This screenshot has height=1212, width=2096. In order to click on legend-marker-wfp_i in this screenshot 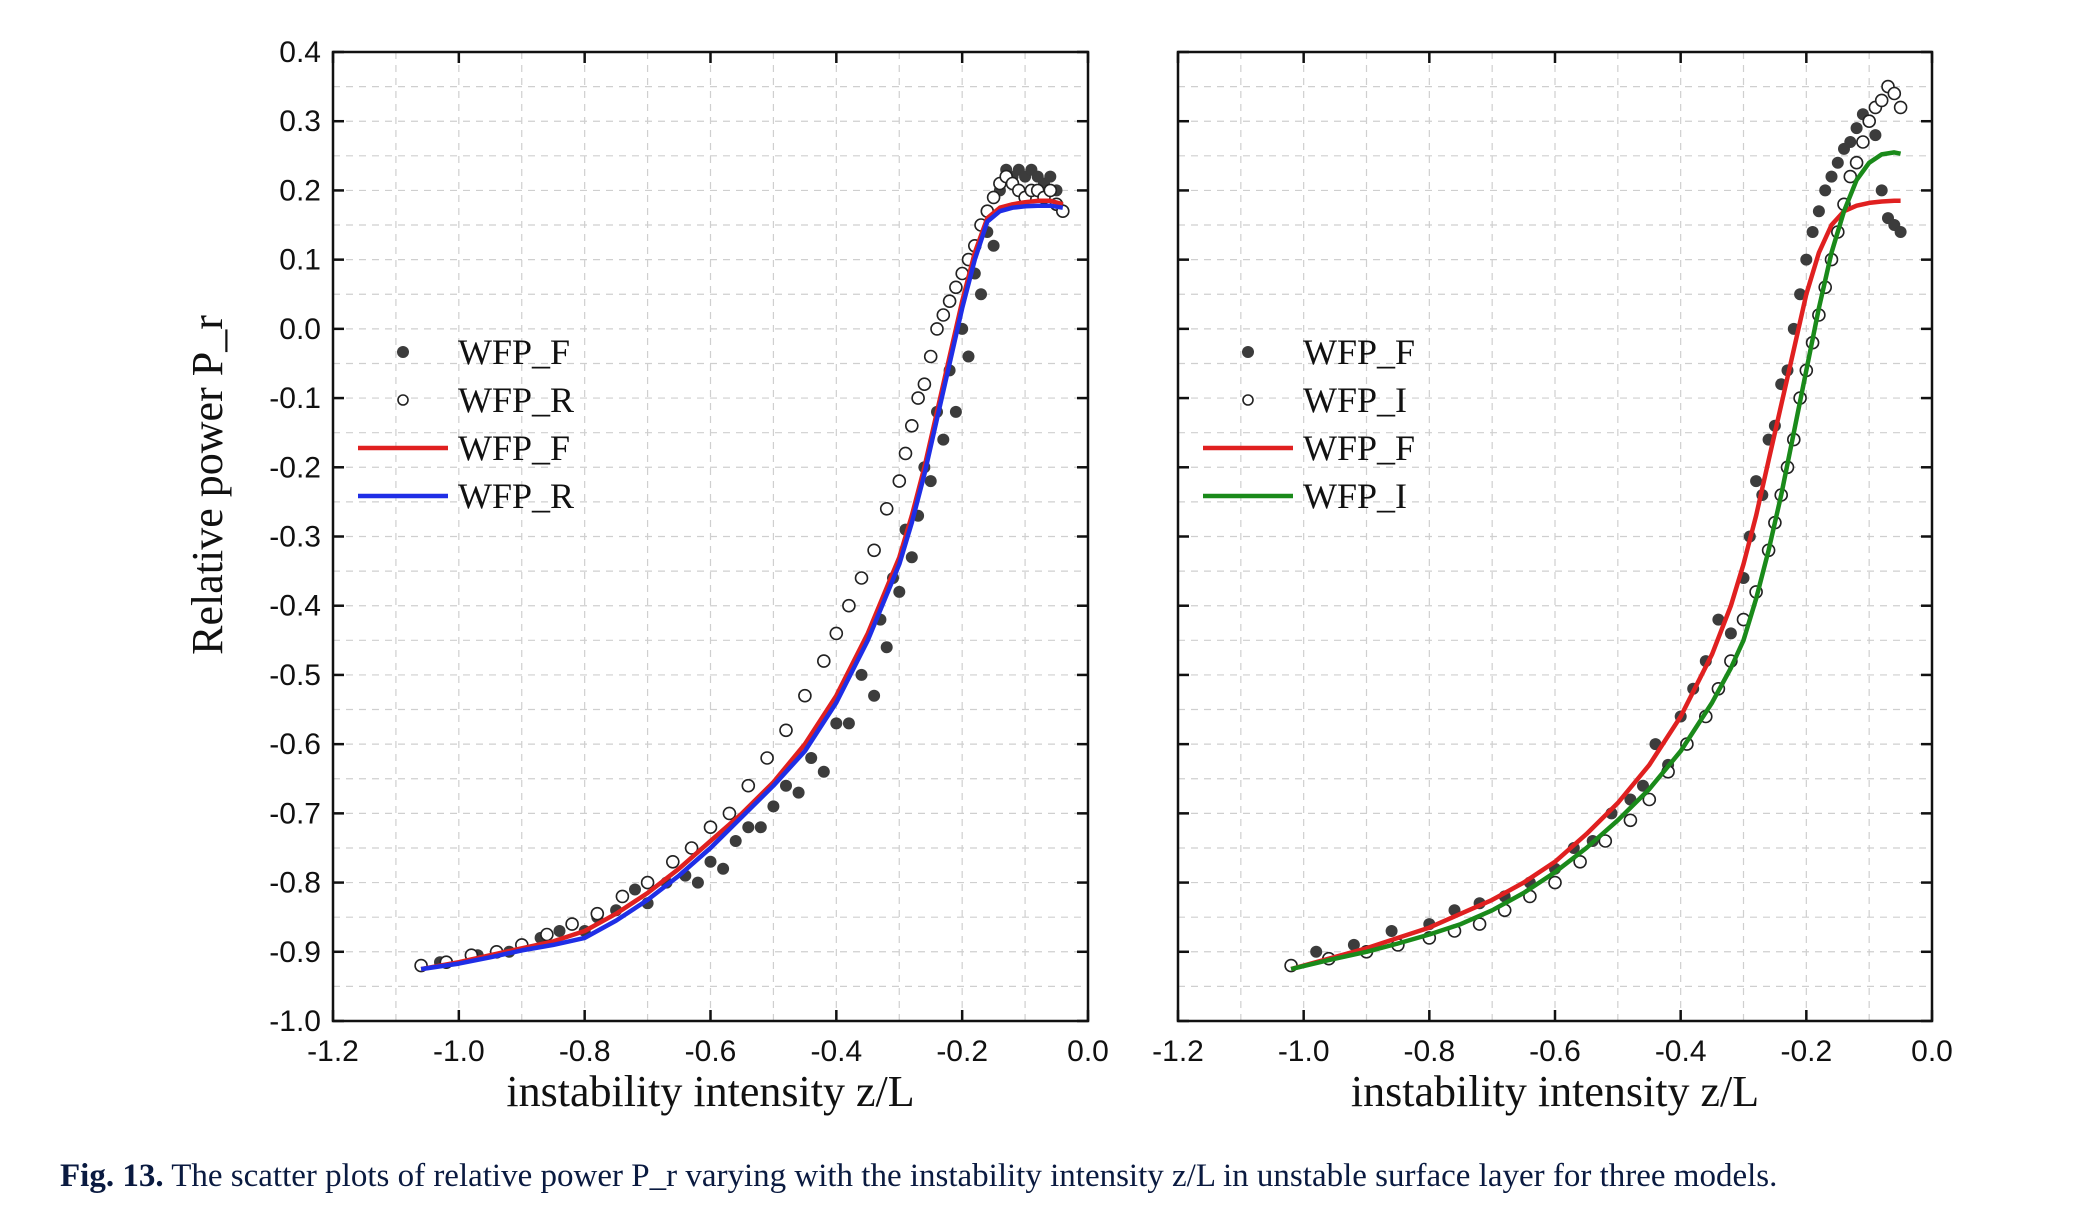, I will do `click(1248, 400)`.